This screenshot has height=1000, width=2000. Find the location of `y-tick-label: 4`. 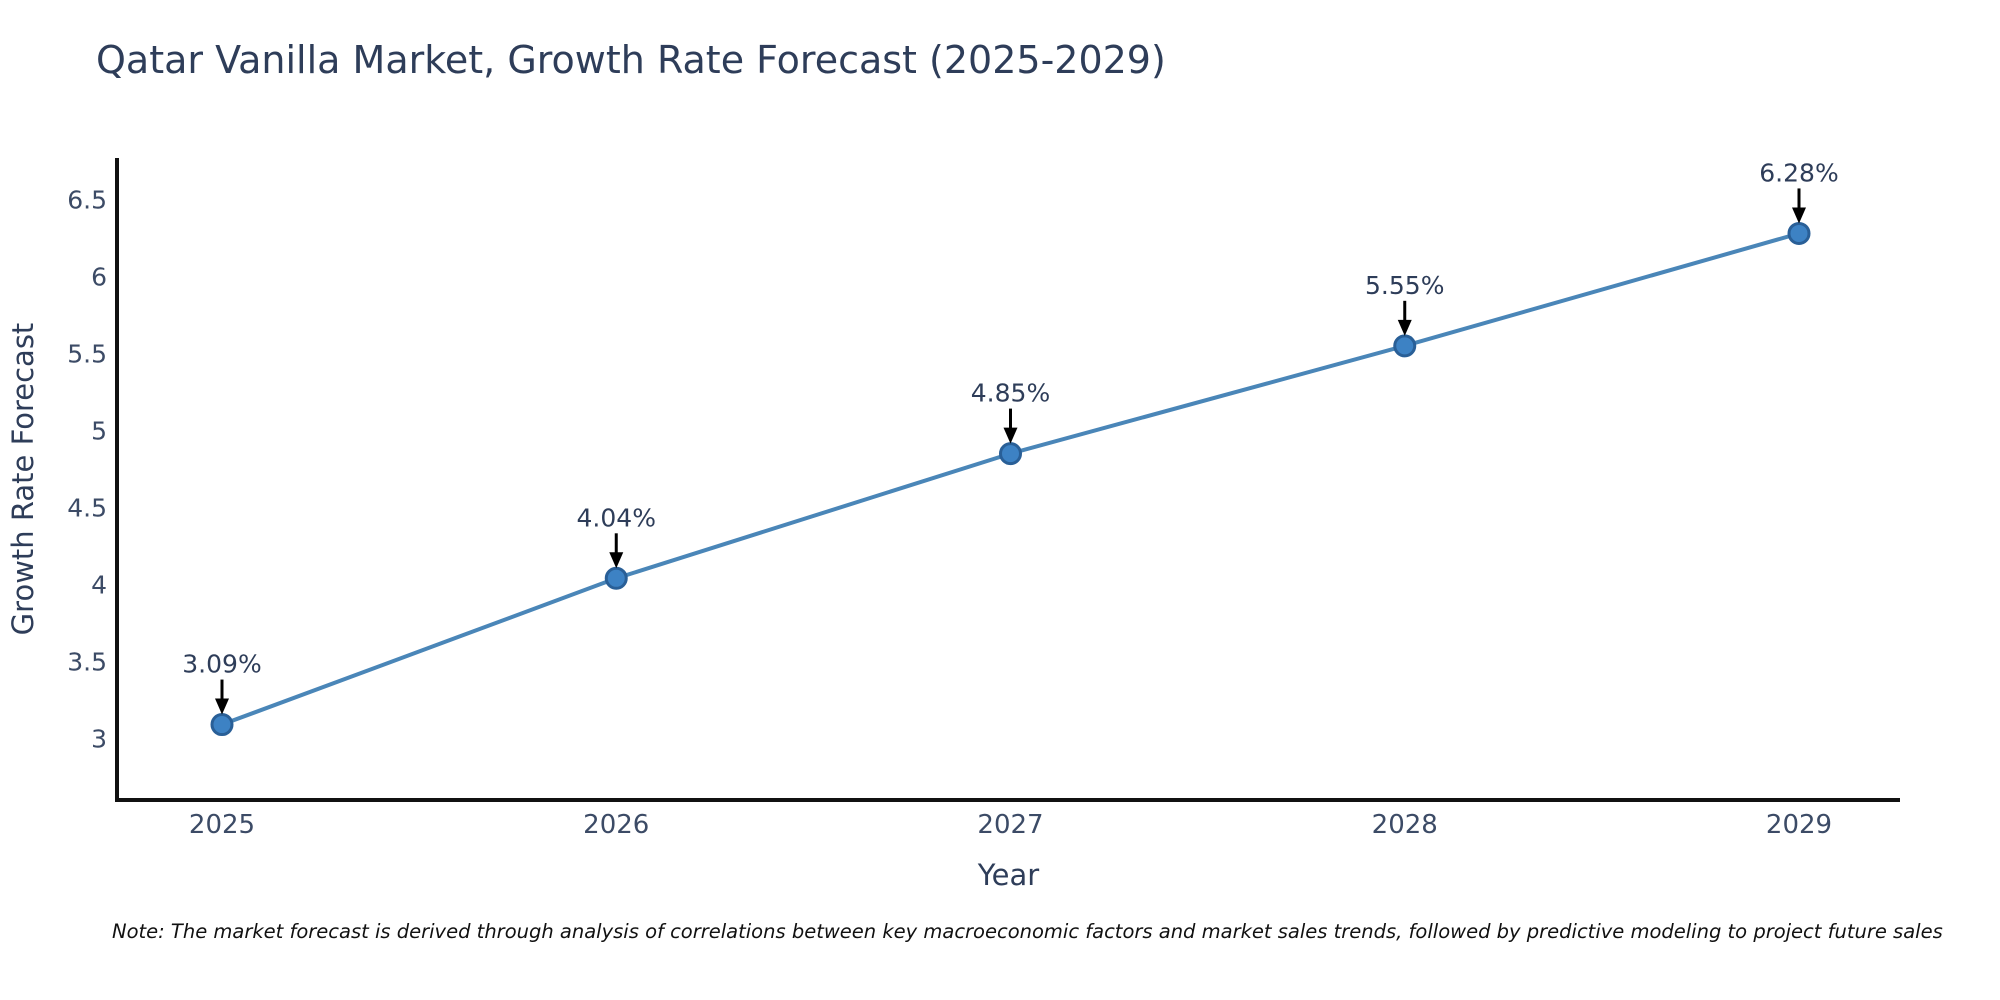

y-tick-label: 4 is located at coordinates (99, 584).